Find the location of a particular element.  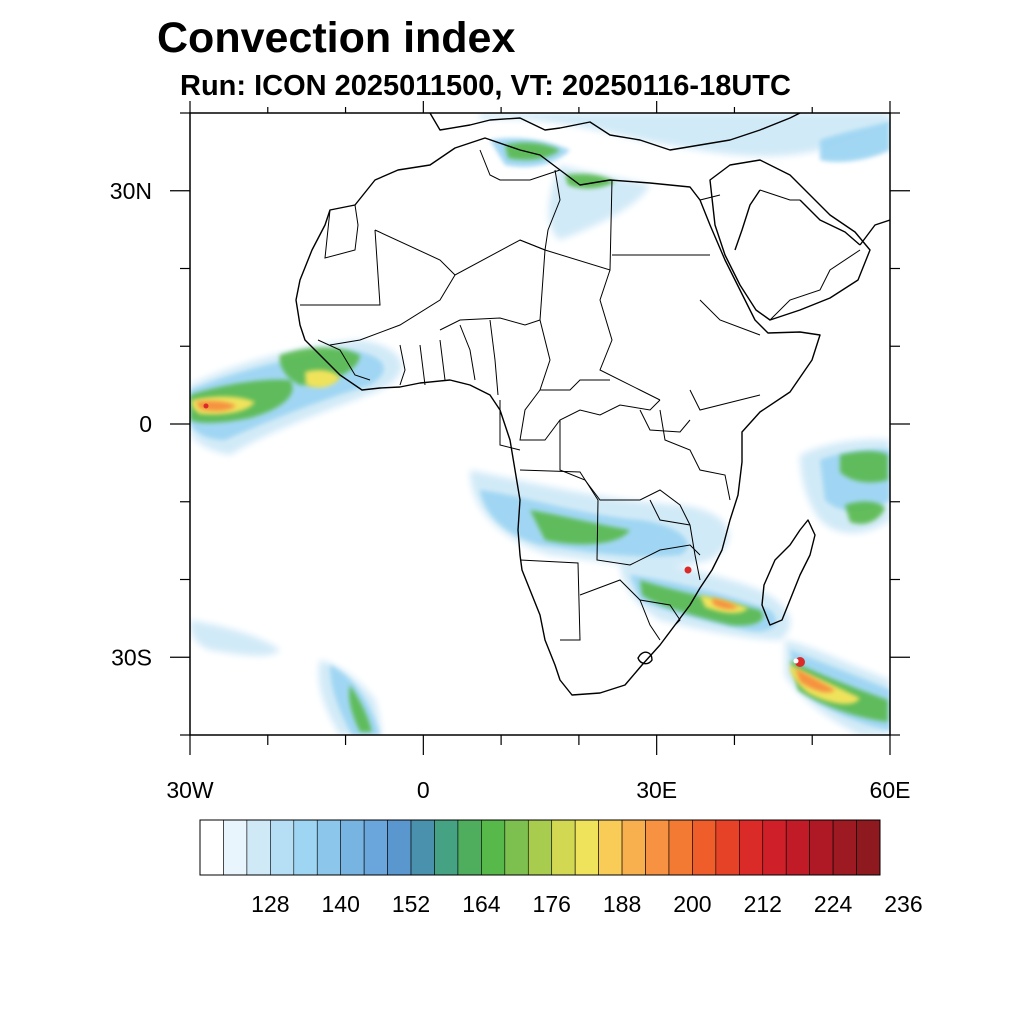

colorbar-label: 212 is located at coordinates (763, 904).